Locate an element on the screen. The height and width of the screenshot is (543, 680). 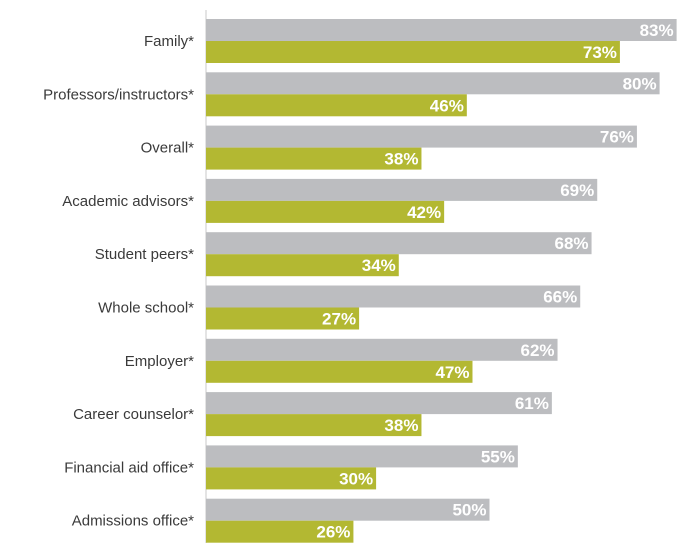
category-label: Family* is located at coordinates (169, 41).